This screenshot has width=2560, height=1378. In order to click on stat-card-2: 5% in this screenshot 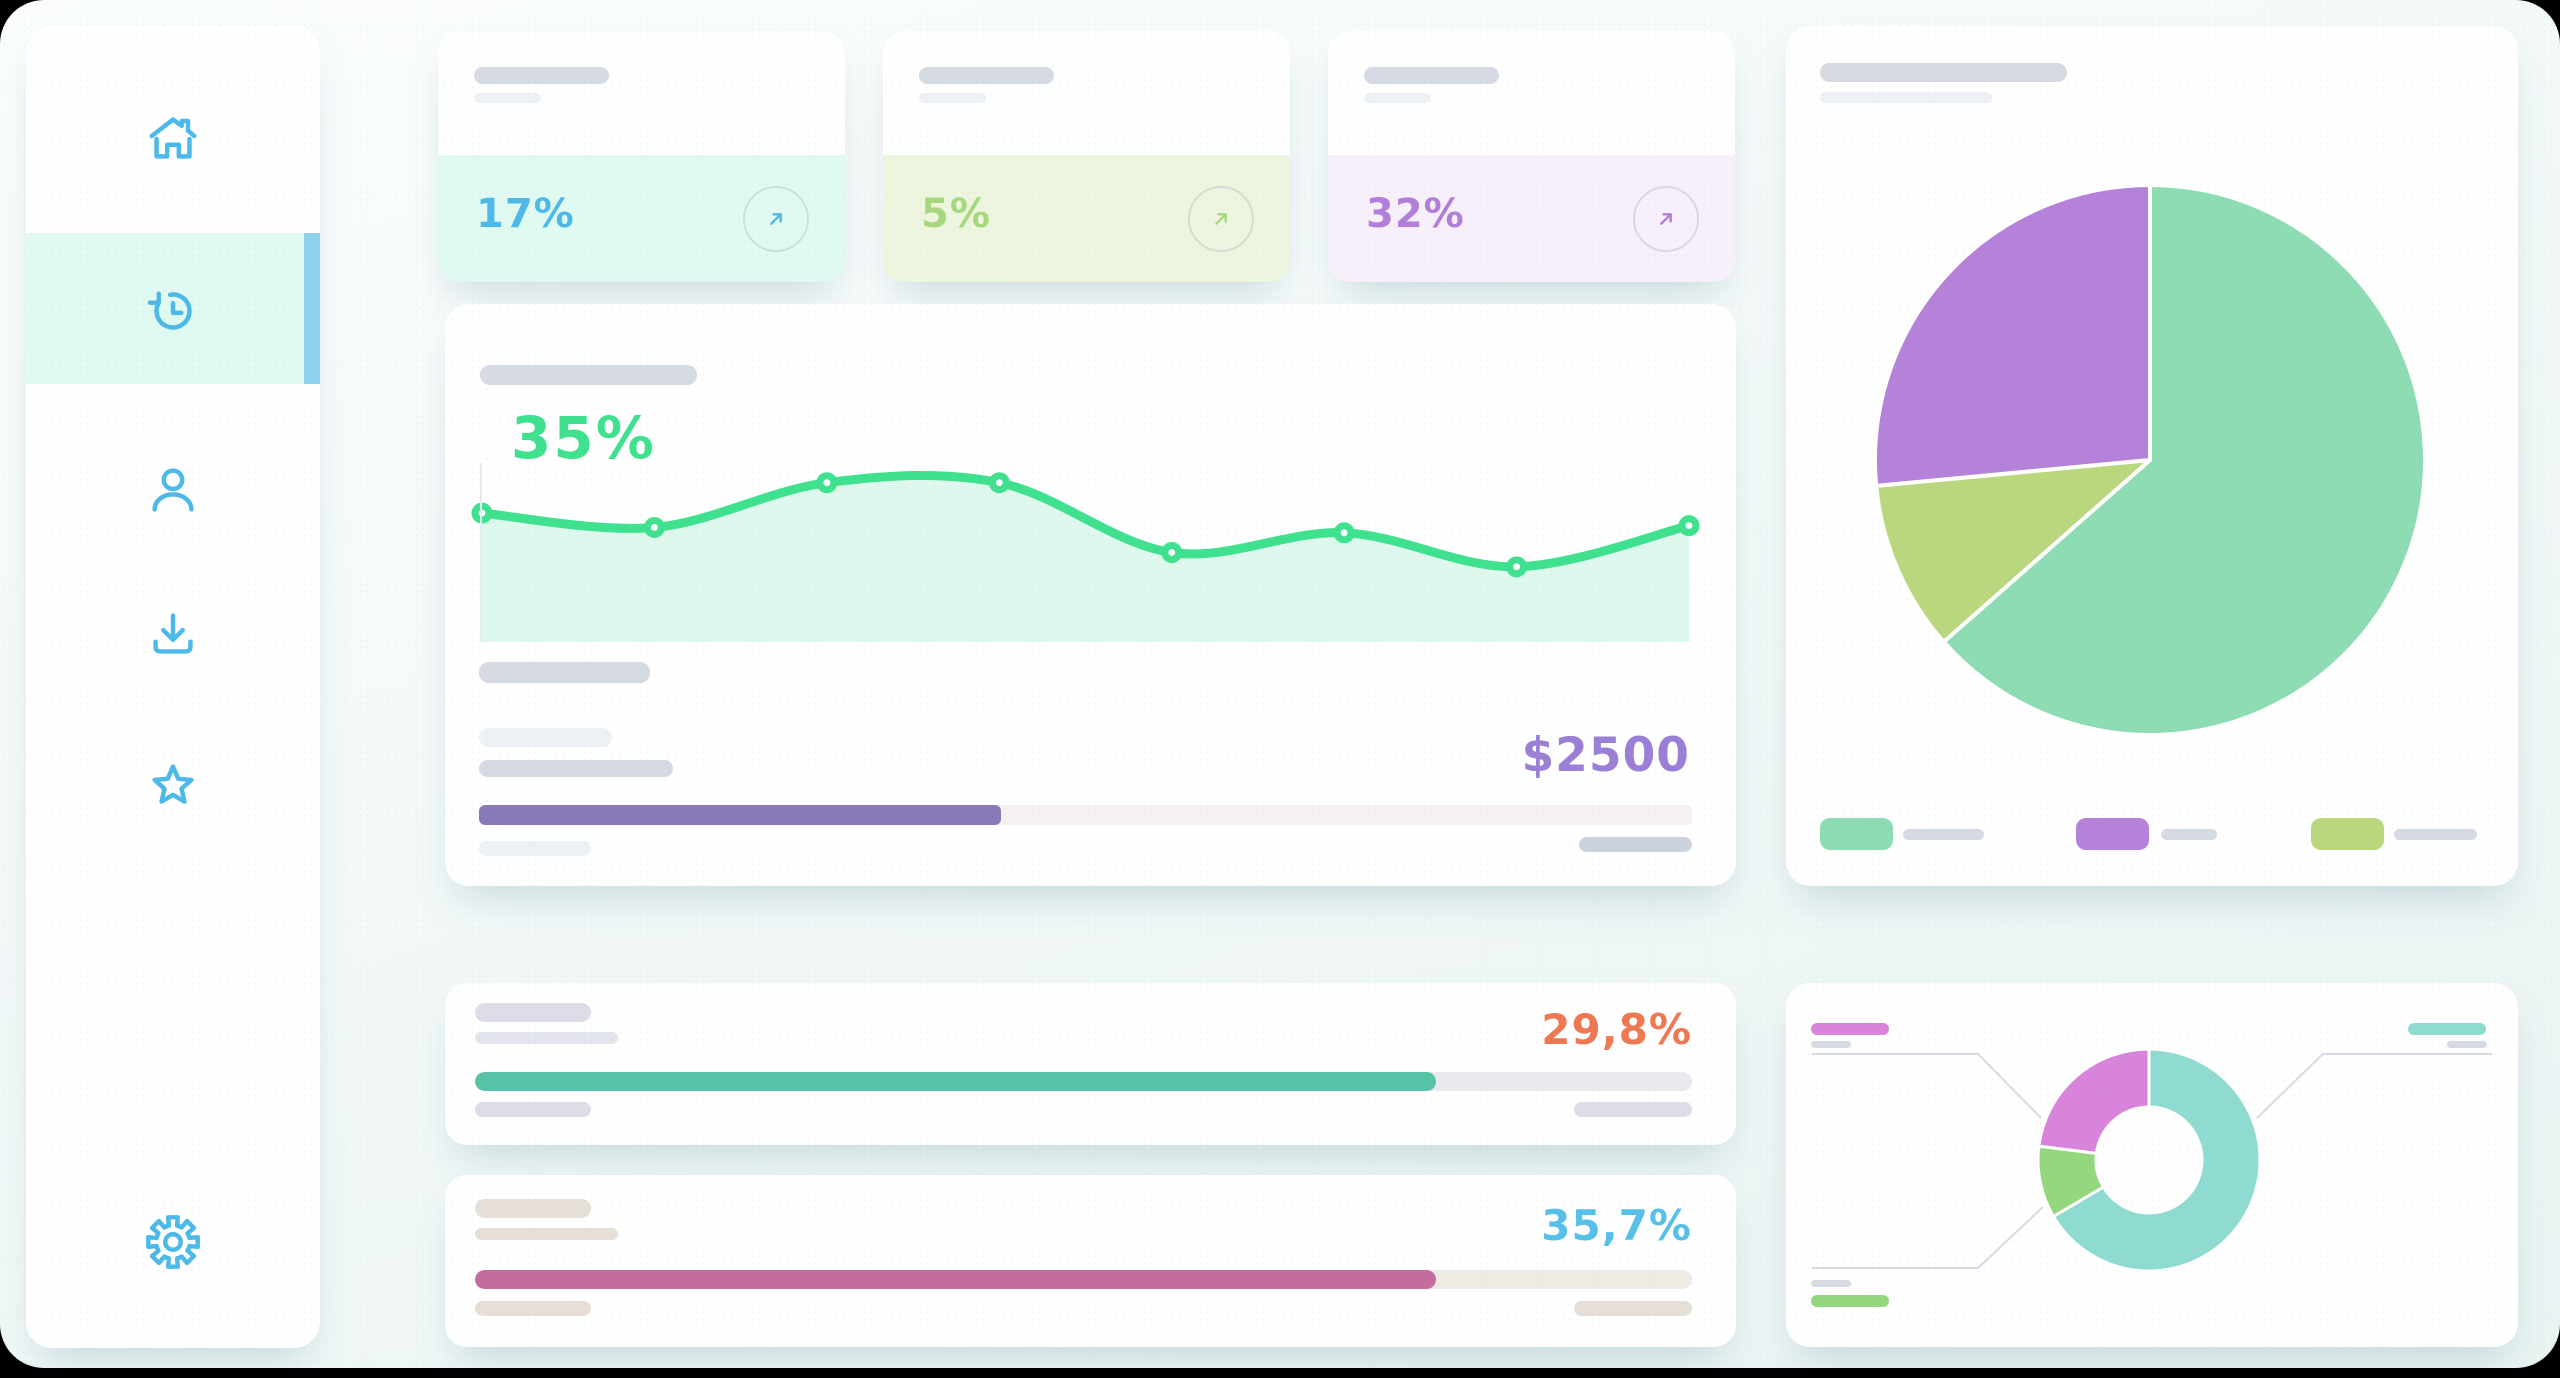, I will do `click(1086, 156)`.